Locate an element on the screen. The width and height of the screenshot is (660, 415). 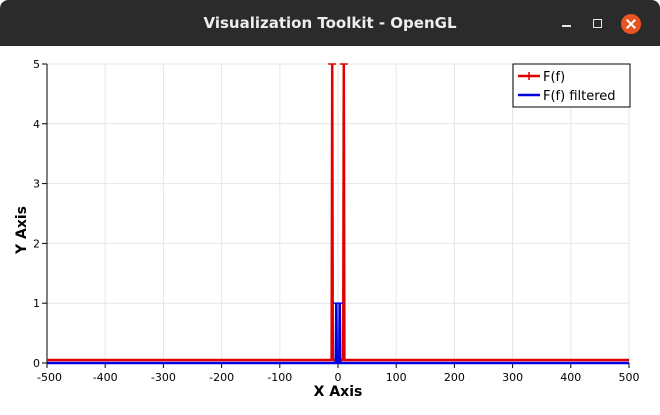
x-tick-label-1: -400 is located at coordinates (105, 377).